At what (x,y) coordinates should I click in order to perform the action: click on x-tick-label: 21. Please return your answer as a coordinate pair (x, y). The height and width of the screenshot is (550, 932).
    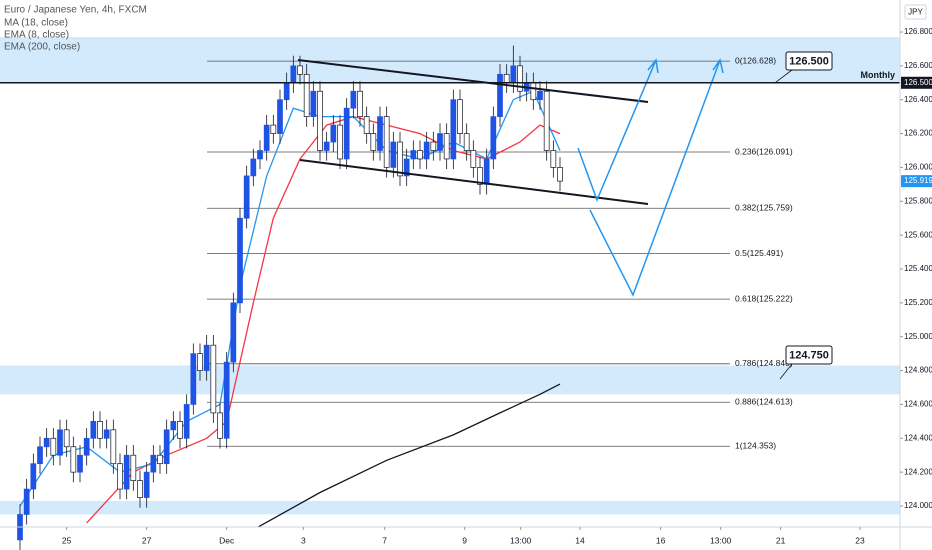
    Looking at the image, I should click on (781, 540).